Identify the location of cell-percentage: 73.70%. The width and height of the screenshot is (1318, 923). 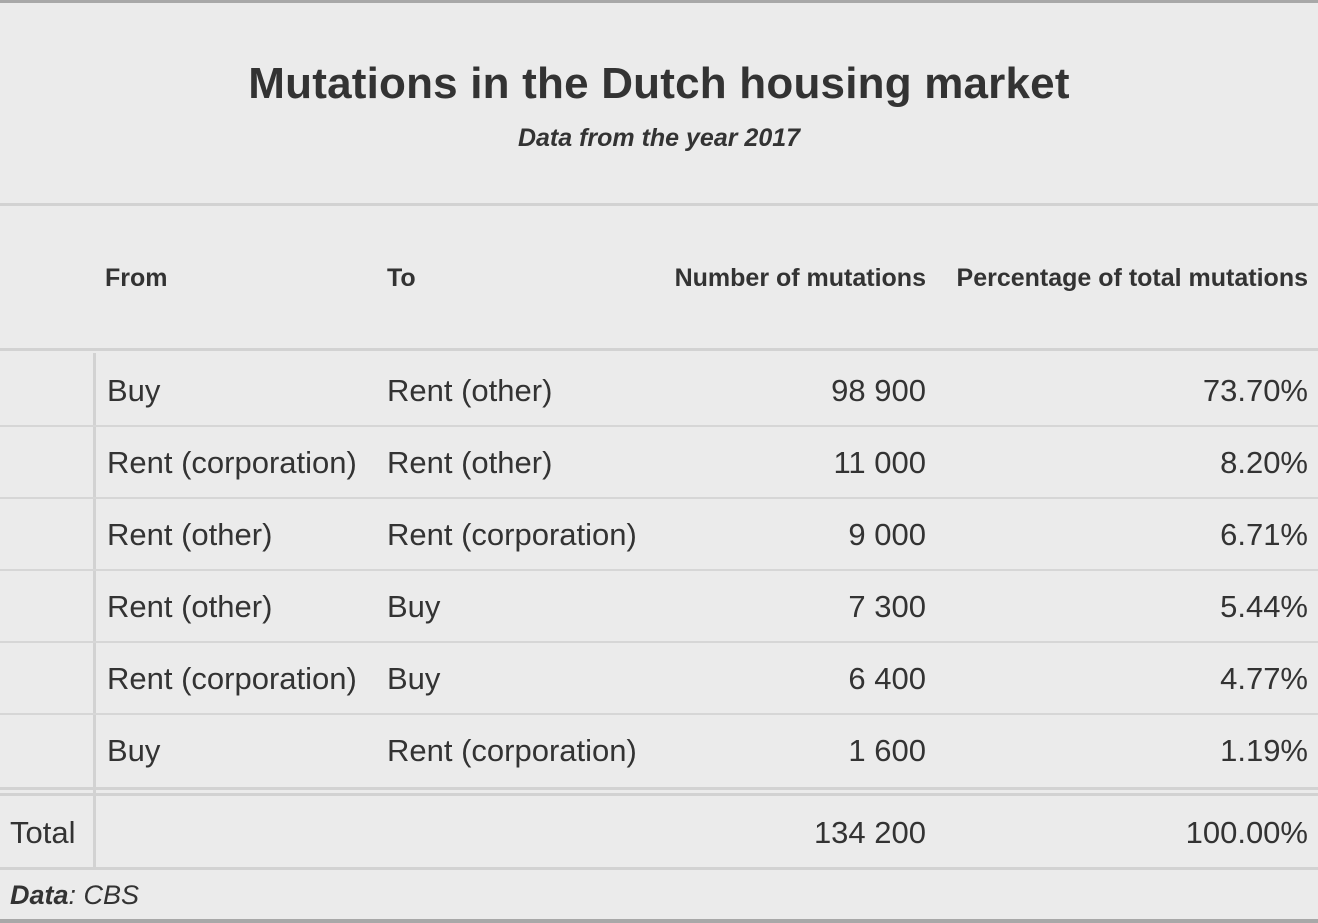
(1255, 390).